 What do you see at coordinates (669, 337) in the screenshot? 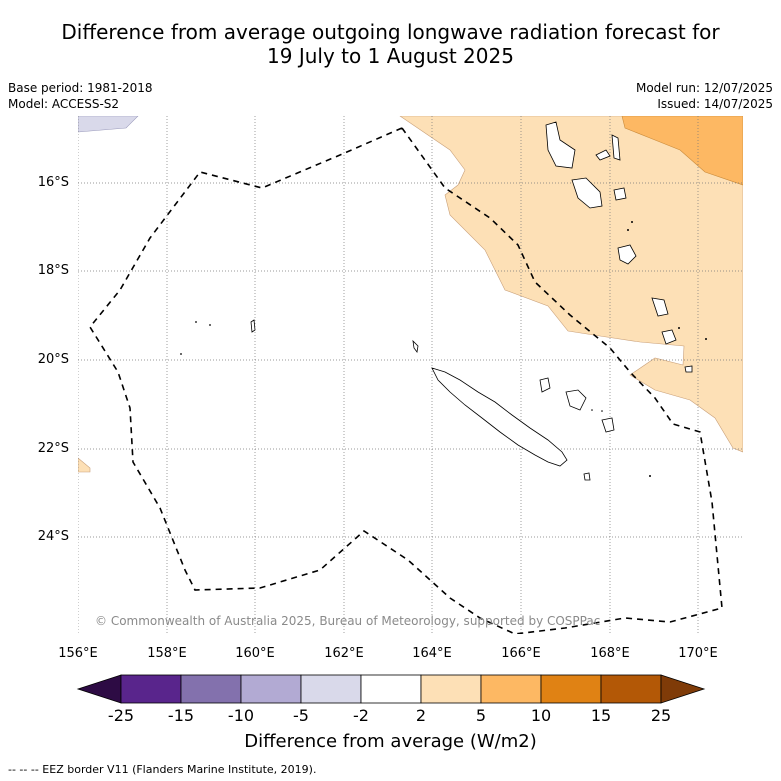
I see `aneityum-island` at bounding box center [669, 337].